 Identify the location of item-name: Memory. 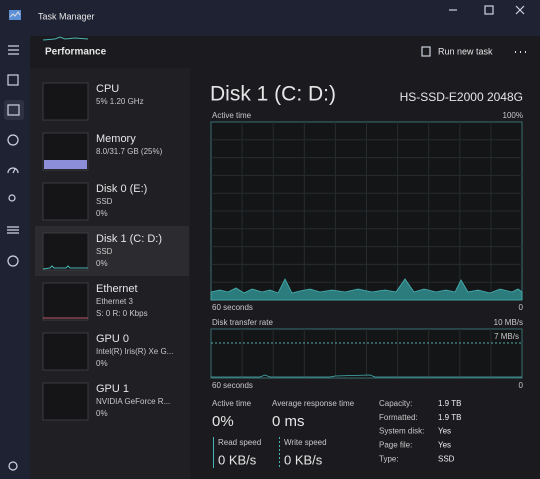
(116, 139).